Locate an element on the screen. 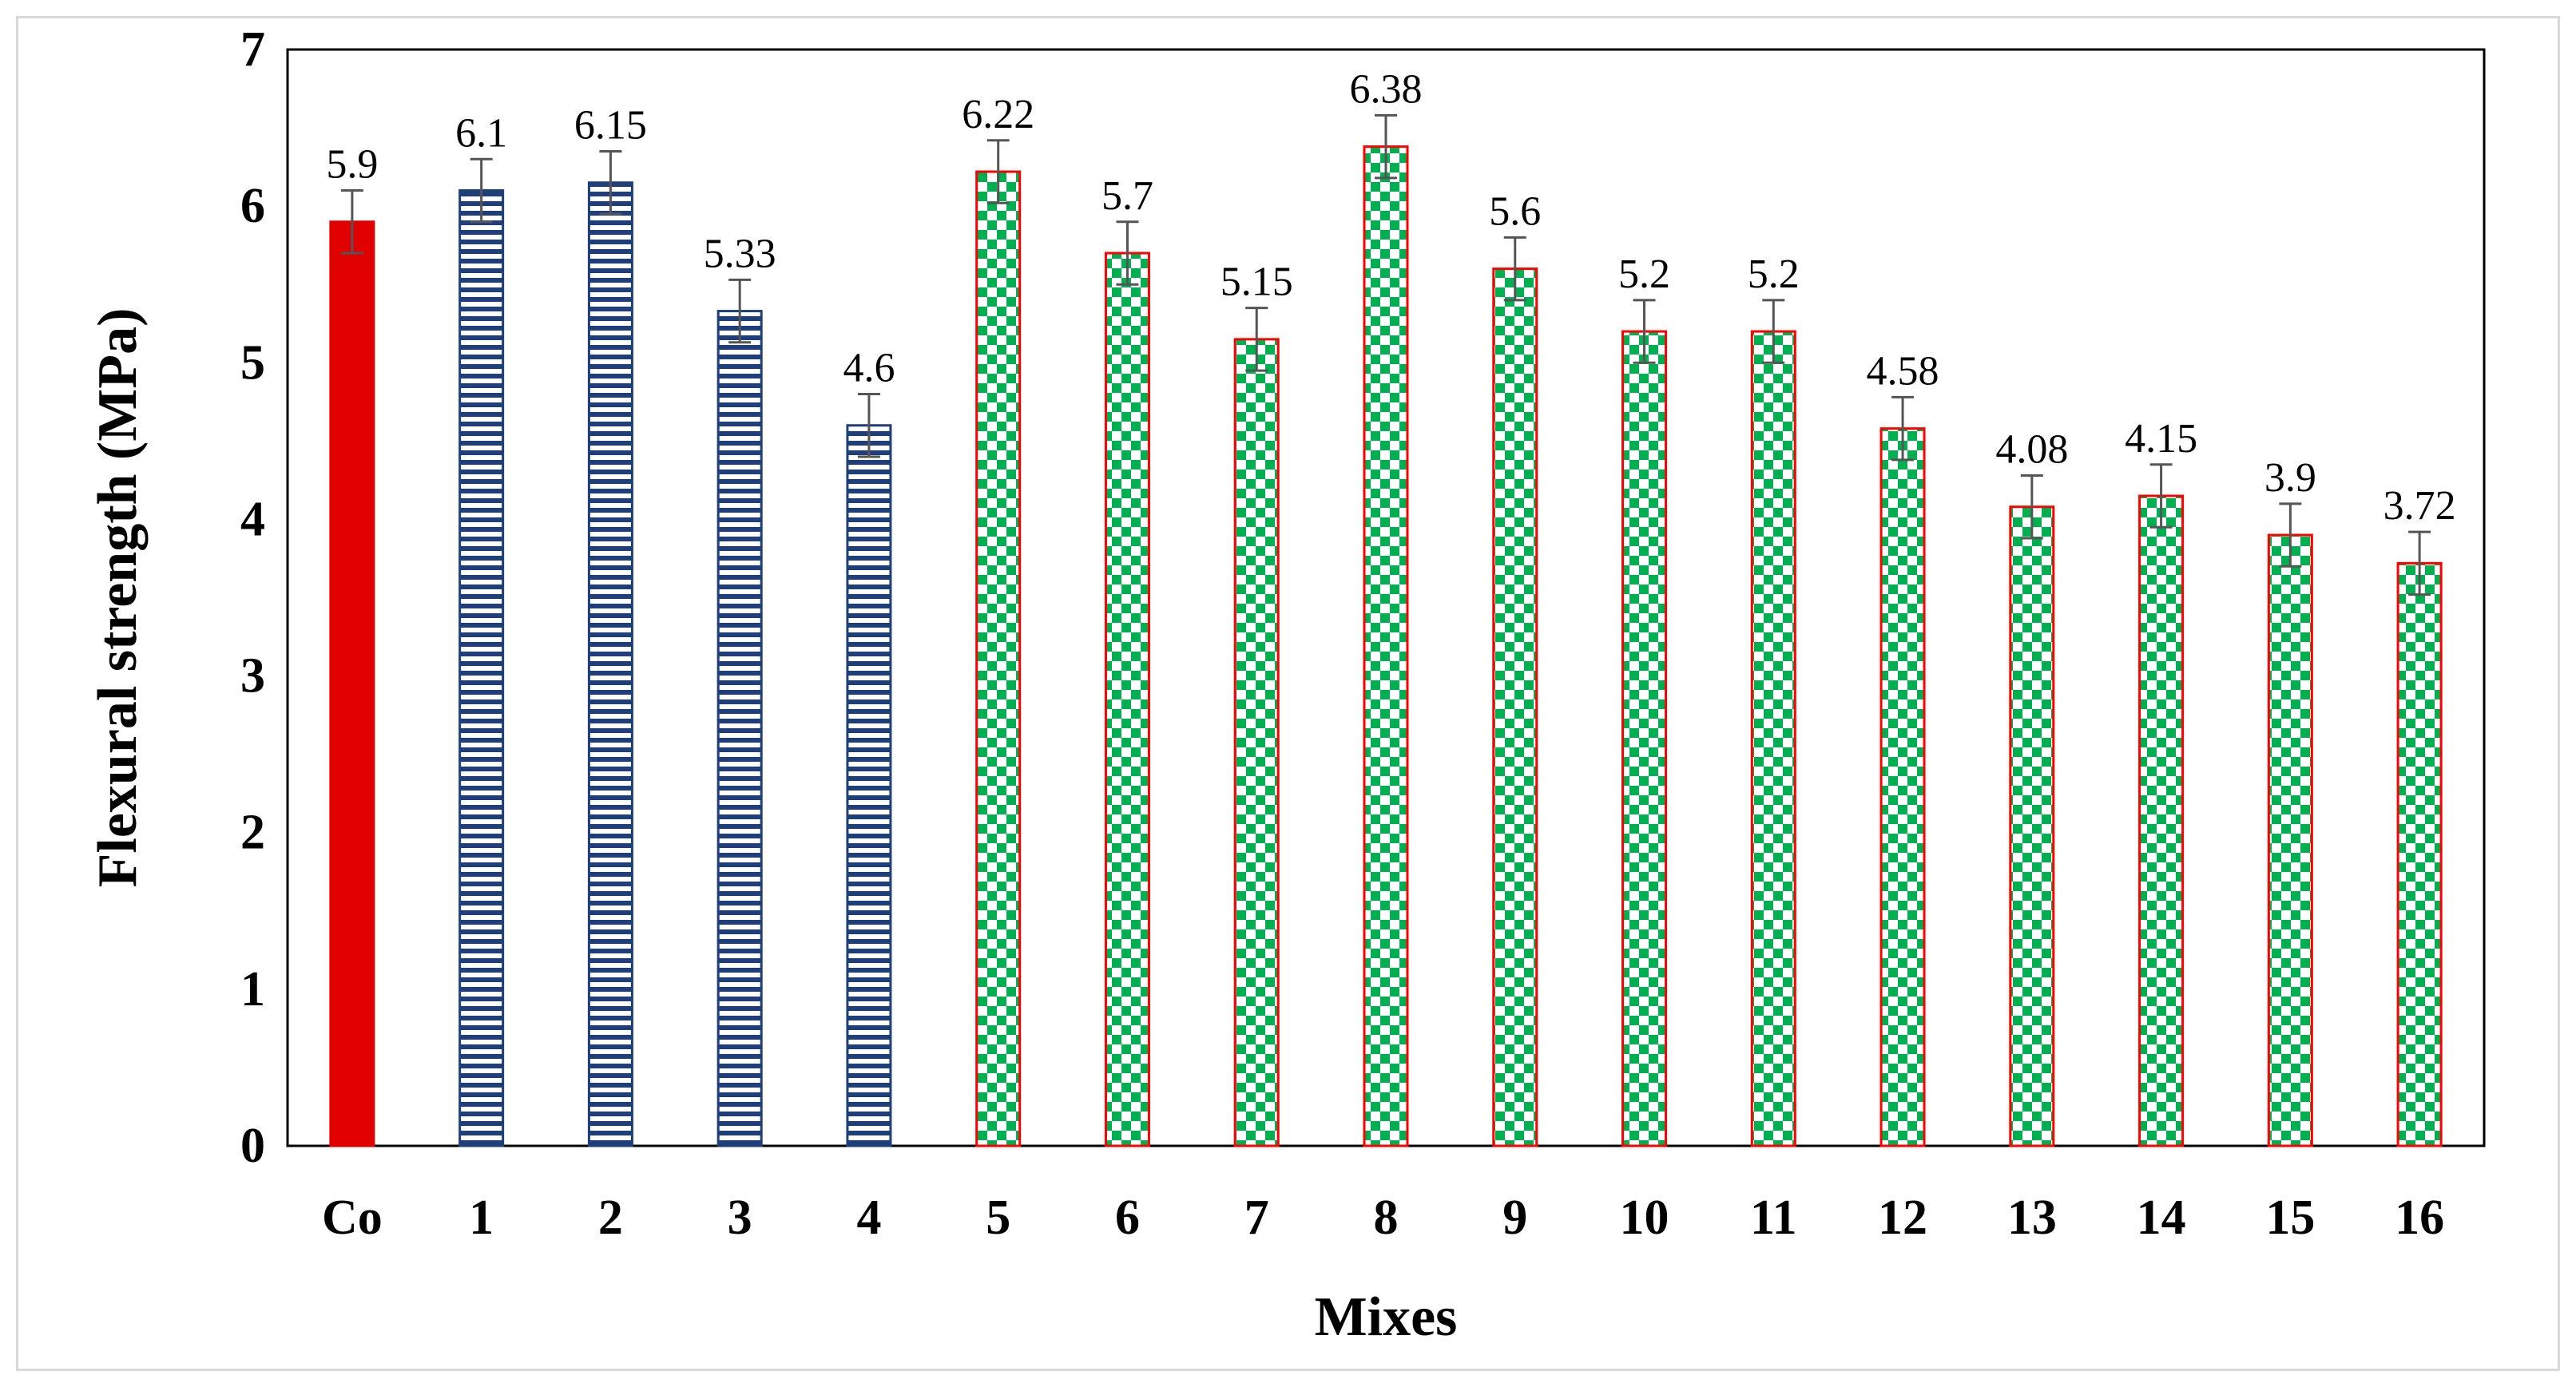  data-label: 5.9 is located at coordinates (352, 165).